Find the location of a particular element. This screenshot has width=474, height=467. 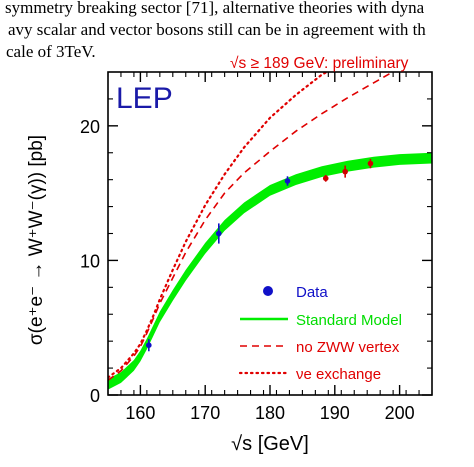

legend-standard-model-label: Standard Model is located at coordinates (349, 320).